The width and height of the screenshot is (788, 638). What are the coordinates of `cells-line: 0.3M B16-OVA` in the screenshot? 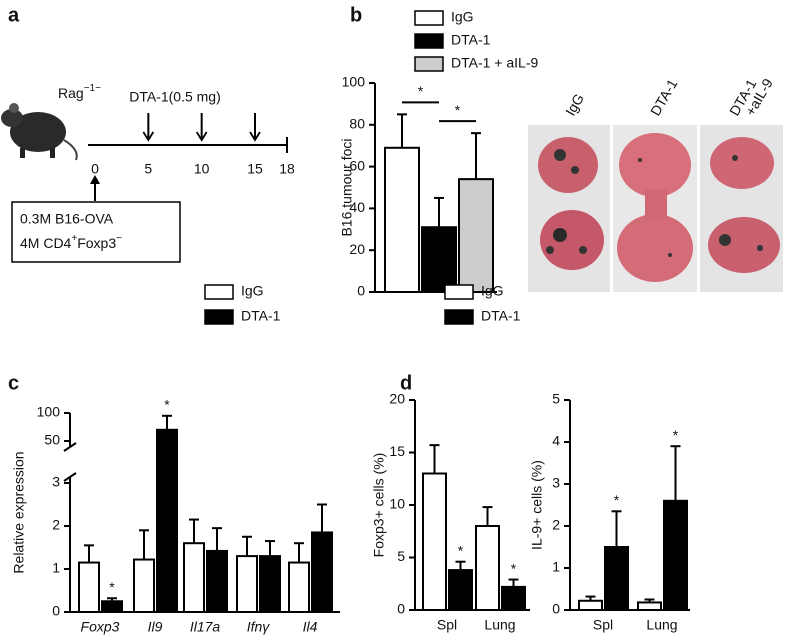 It's located at (67, 219).